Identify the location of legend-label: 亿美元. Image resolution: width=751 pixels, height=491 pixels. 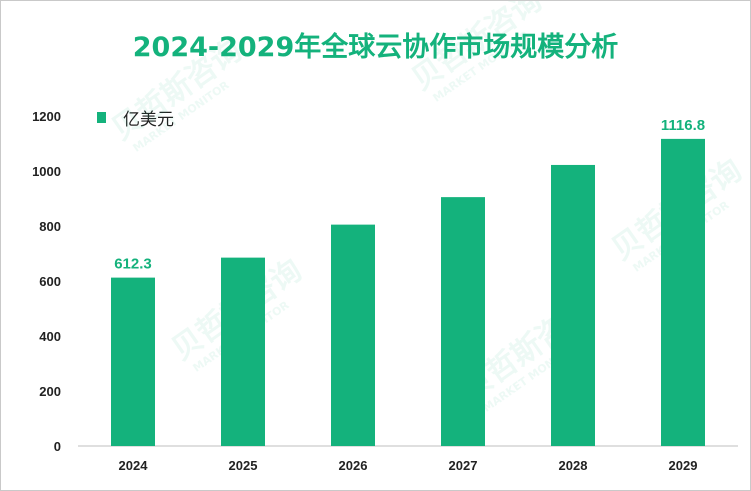
(148, 120).